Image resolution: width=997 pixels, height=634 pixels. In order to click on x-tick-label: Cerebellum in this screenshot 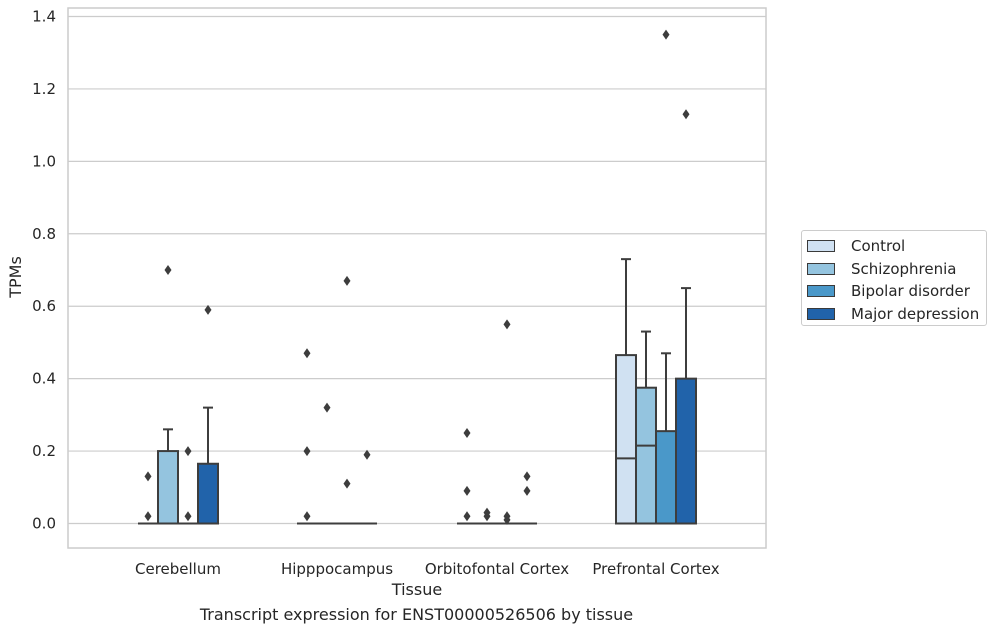, I will do `click(178, 569)`.